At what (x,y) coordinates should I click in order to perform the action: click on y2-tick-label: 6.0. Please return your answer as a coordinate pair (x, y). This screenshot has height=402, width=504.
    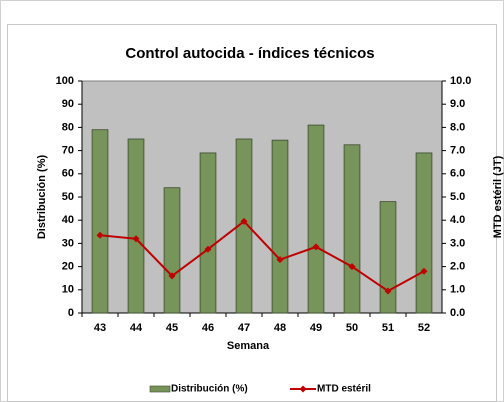
    Looking at the image, I should click on (457, 174).